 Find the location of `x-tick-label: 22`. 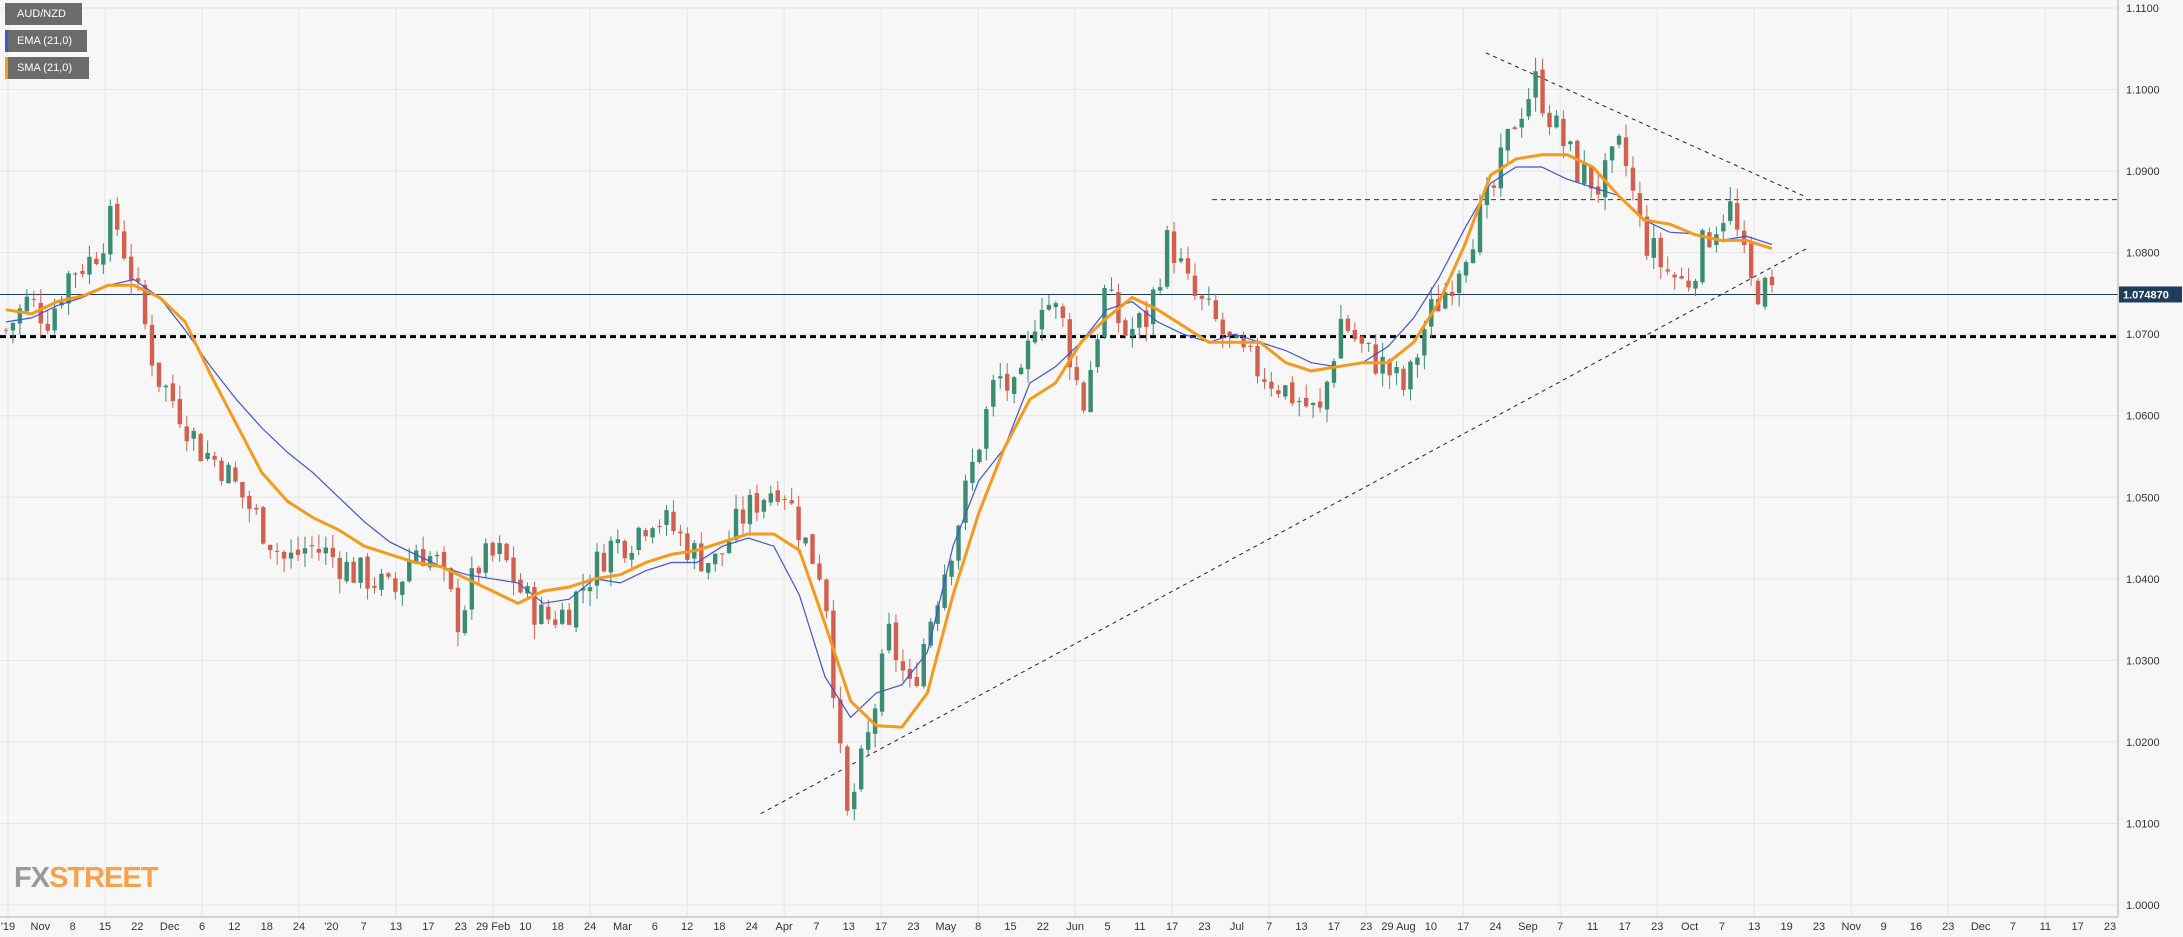

x-tick-label: 22 is located at coordinates (137, 927).